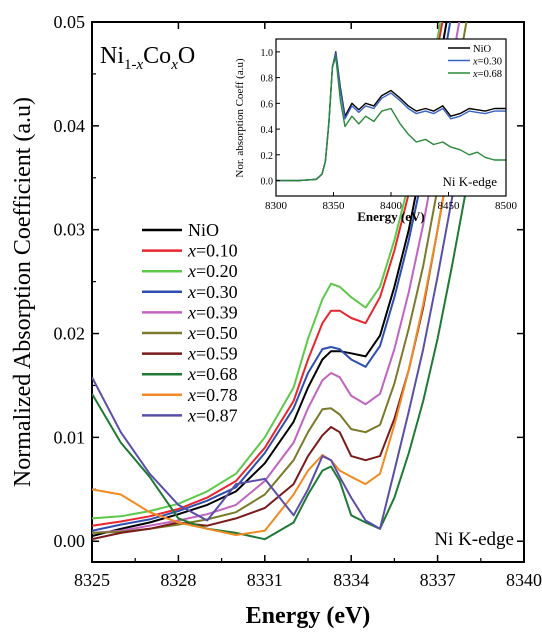 The height and width of the screenshot is (638, 542). Describe the element at coordinates (212, 312) in the screenshot. I see `legend-label: x=0.39` at that location.